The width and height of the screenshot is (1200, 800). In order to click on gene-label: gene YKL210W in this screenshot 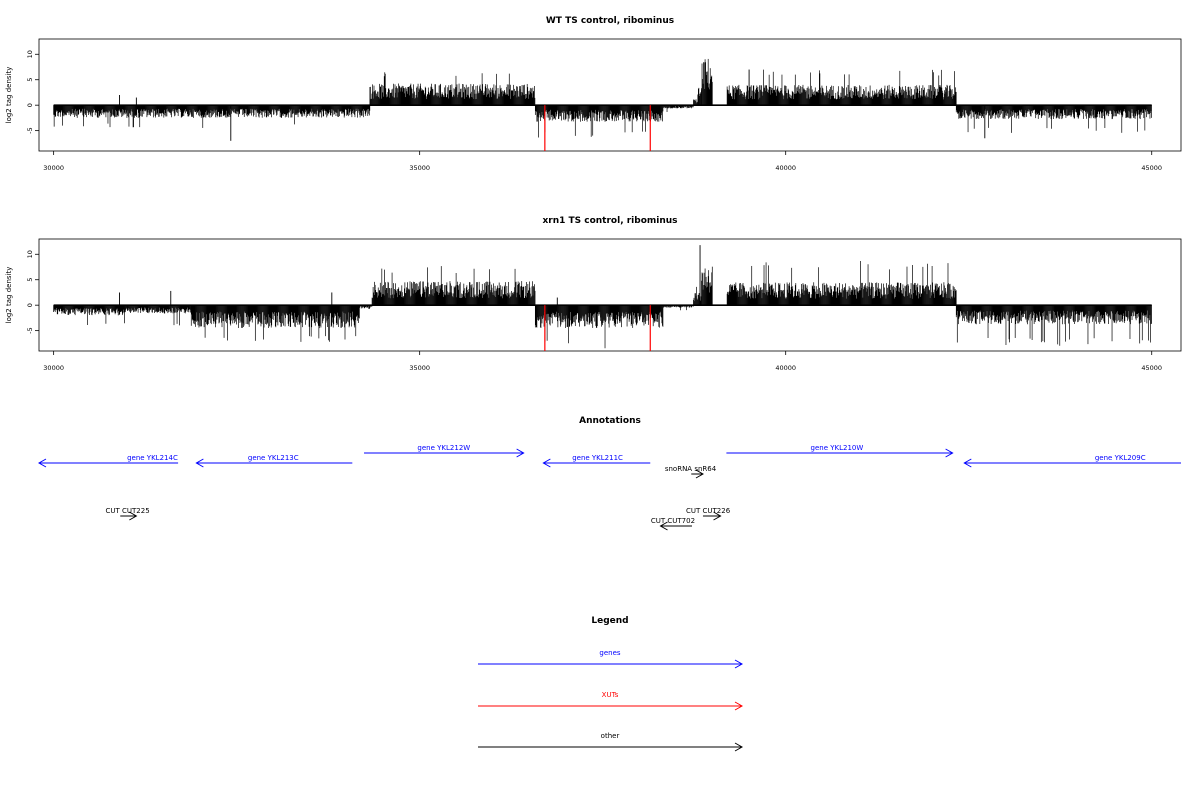, I will do `click(837, 448)`.